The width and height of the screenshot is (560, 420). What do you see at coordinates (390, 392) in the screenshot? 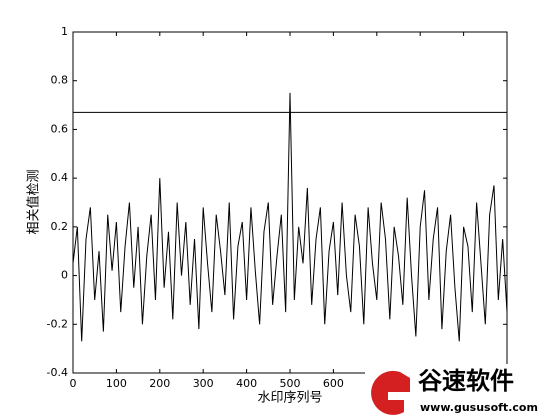
I see `watermark-logo` at bounding box center [390, 392].